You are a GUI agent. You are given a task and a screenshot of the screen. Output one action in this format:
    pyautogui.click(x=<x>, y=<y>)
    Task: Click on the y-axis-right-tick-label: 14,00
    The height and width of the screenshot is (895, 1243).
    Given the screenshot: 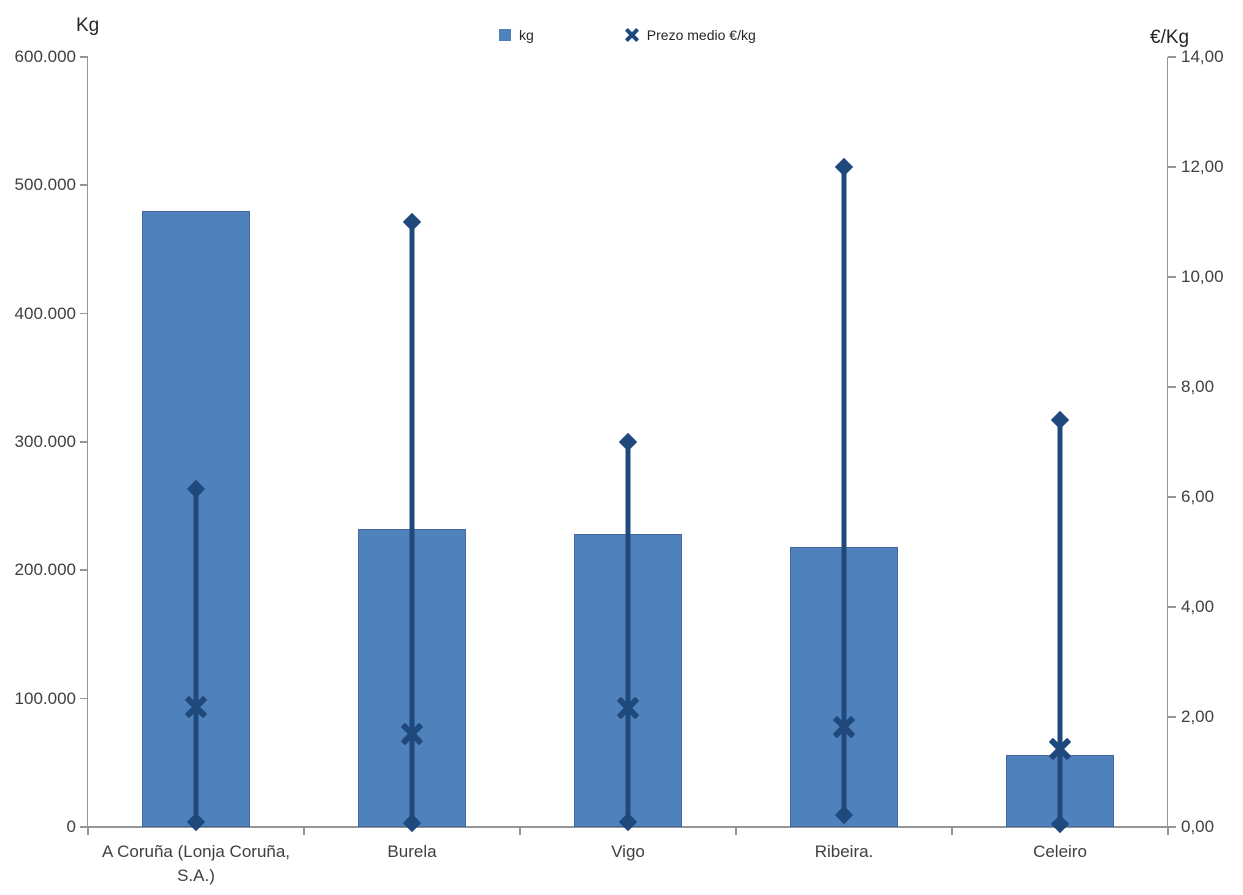 What is the action you would take?
    pyautogui.click(x=1202, y=56)
    